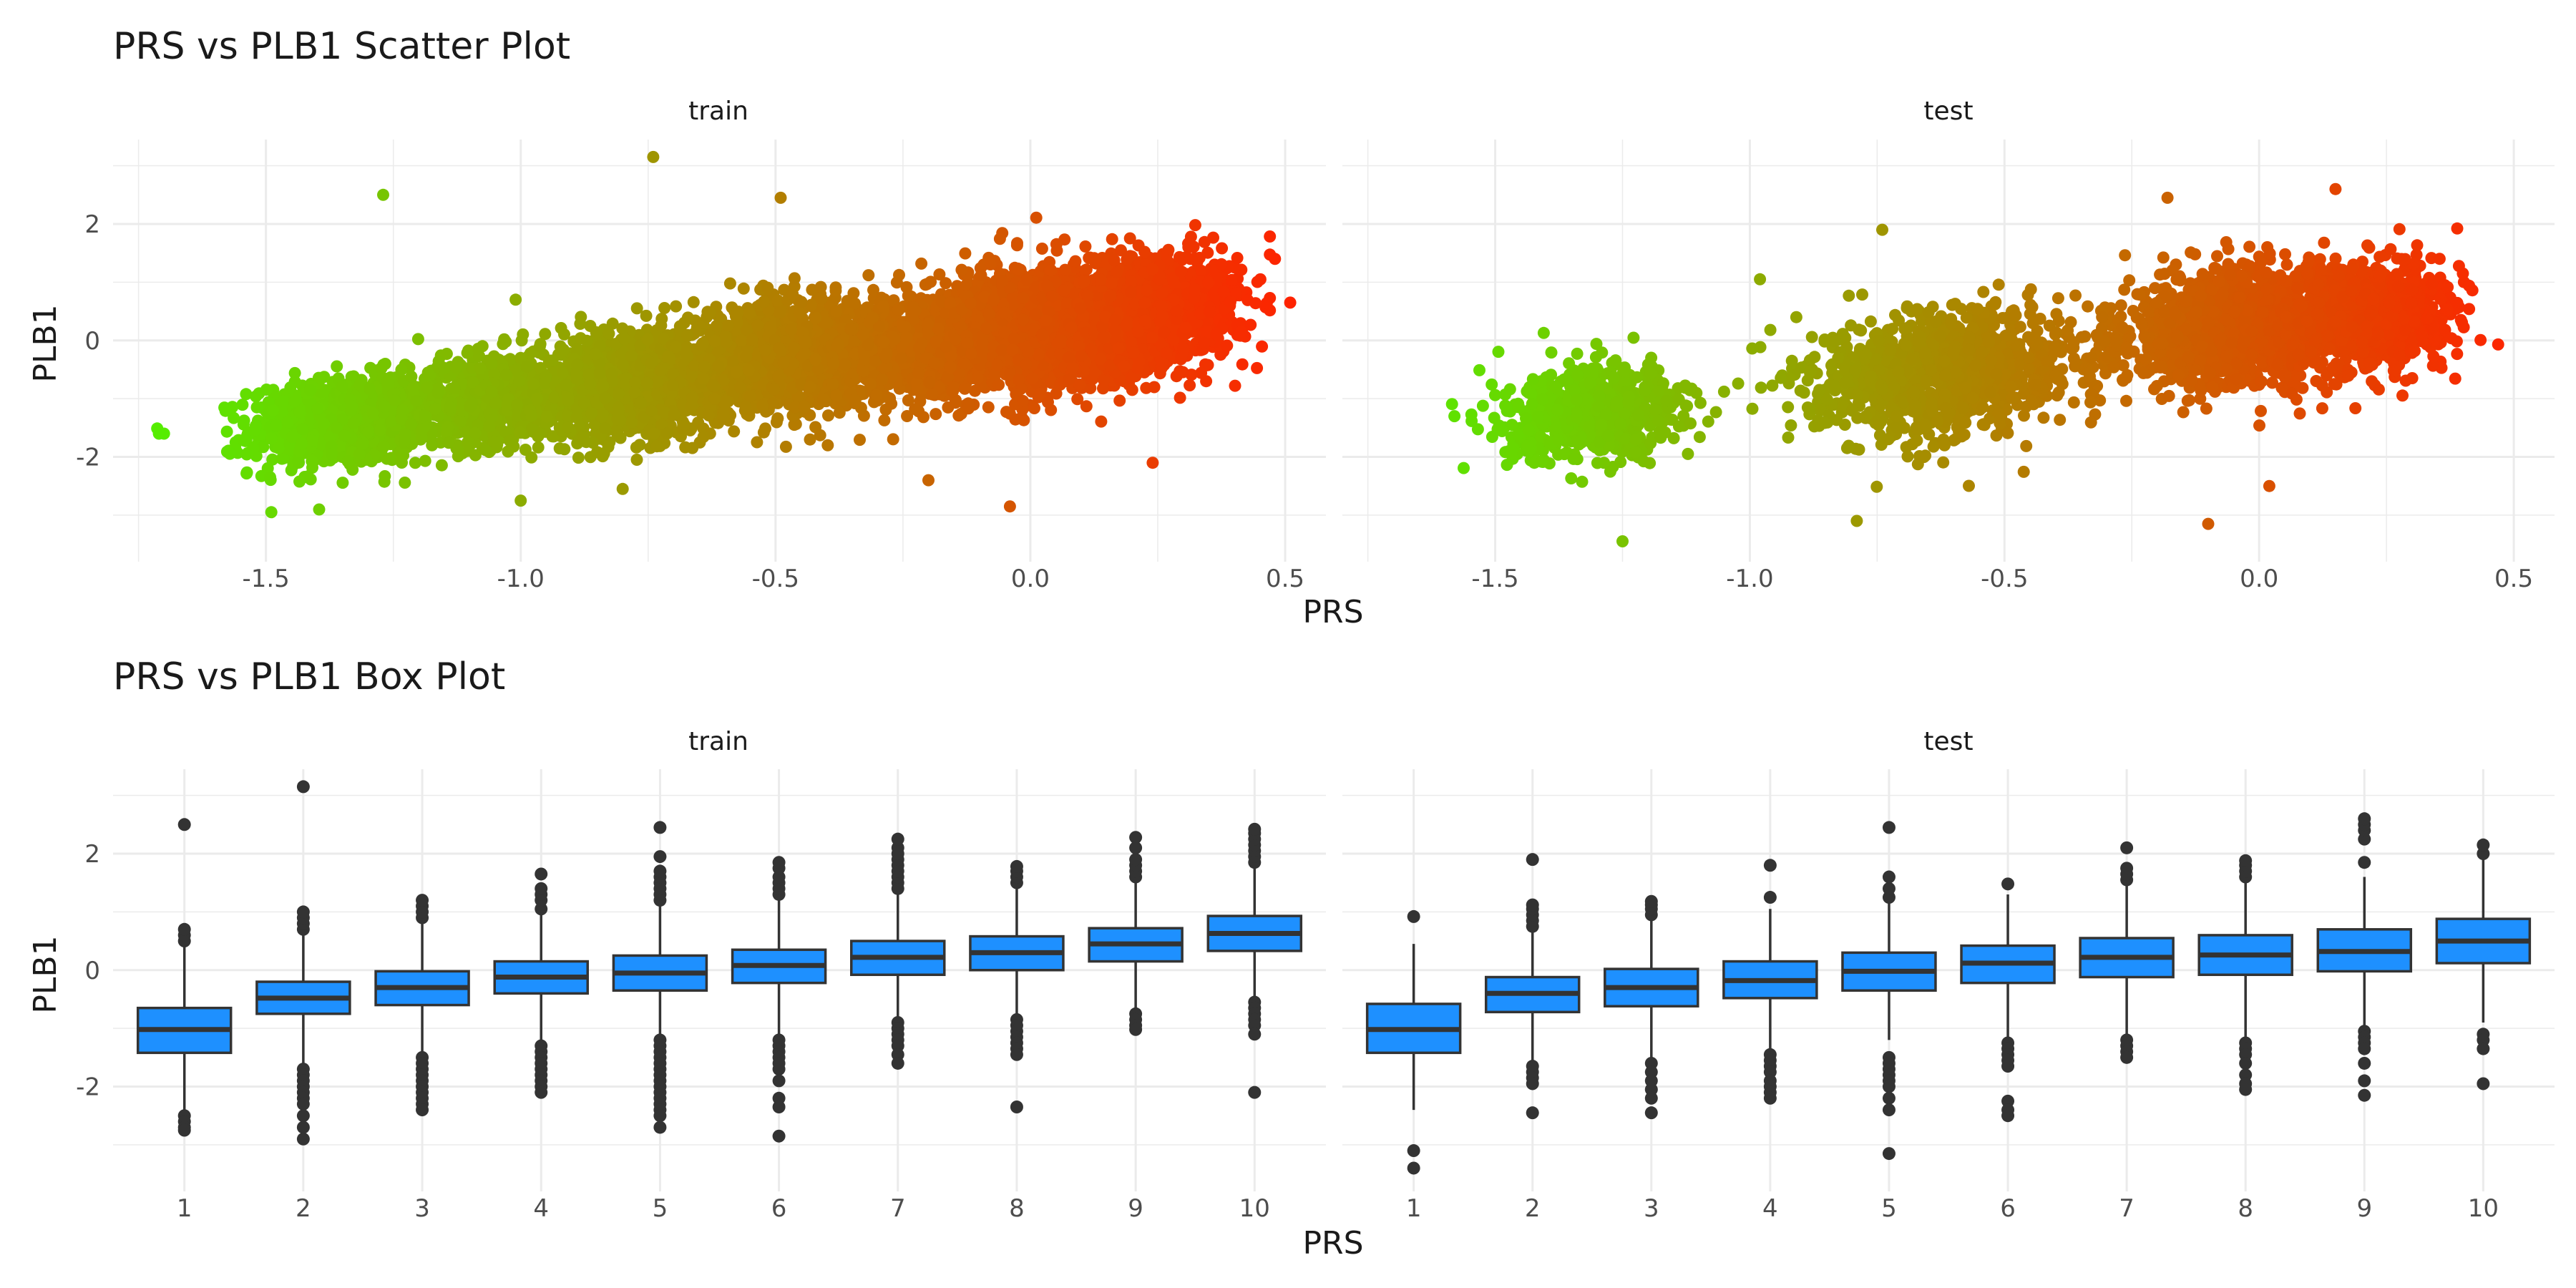 This screenshot has height=1288, width=2576. What do you see at coordinates (341, 46) in the screenshot?
I see `scatter-title: PRS vs PLB1 Scatter Plot` at bounding box center [341, 46].